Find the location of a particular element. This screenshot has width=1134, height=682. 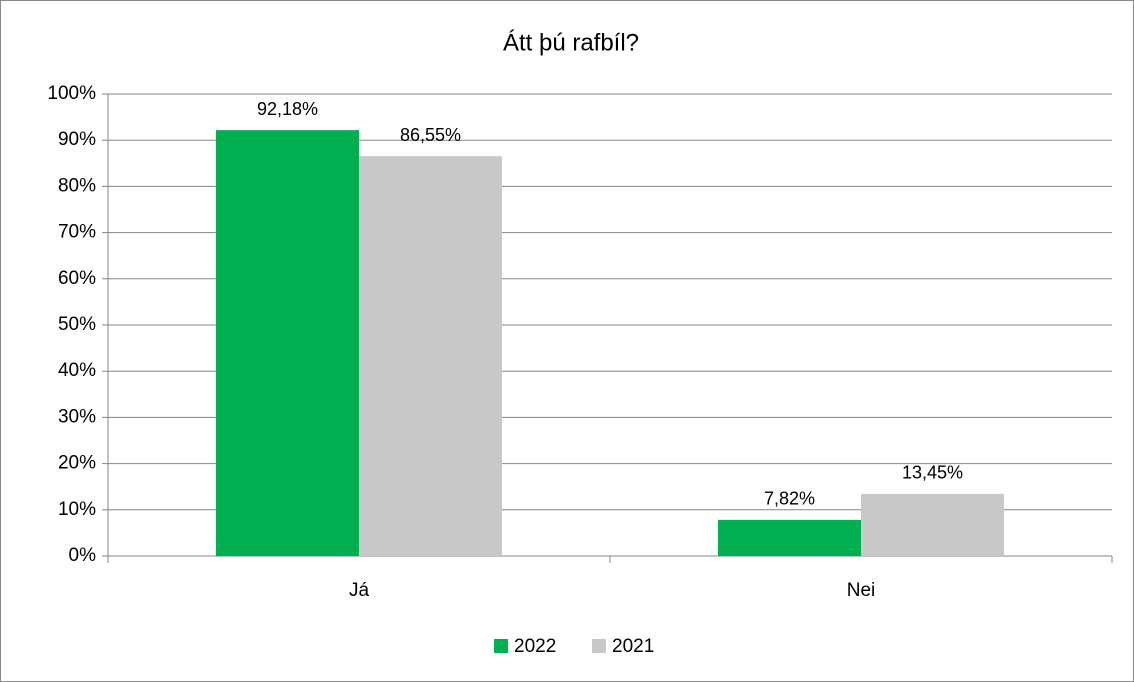

value-label: 7,82% is located at coordinates (789, 499).